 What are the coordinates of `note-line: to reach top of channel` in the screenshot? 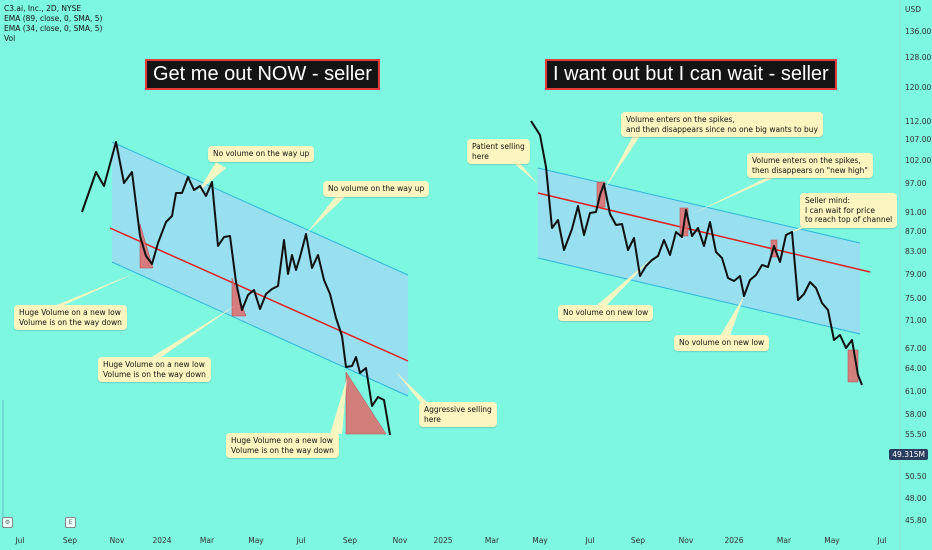 It's located at (849, 219).